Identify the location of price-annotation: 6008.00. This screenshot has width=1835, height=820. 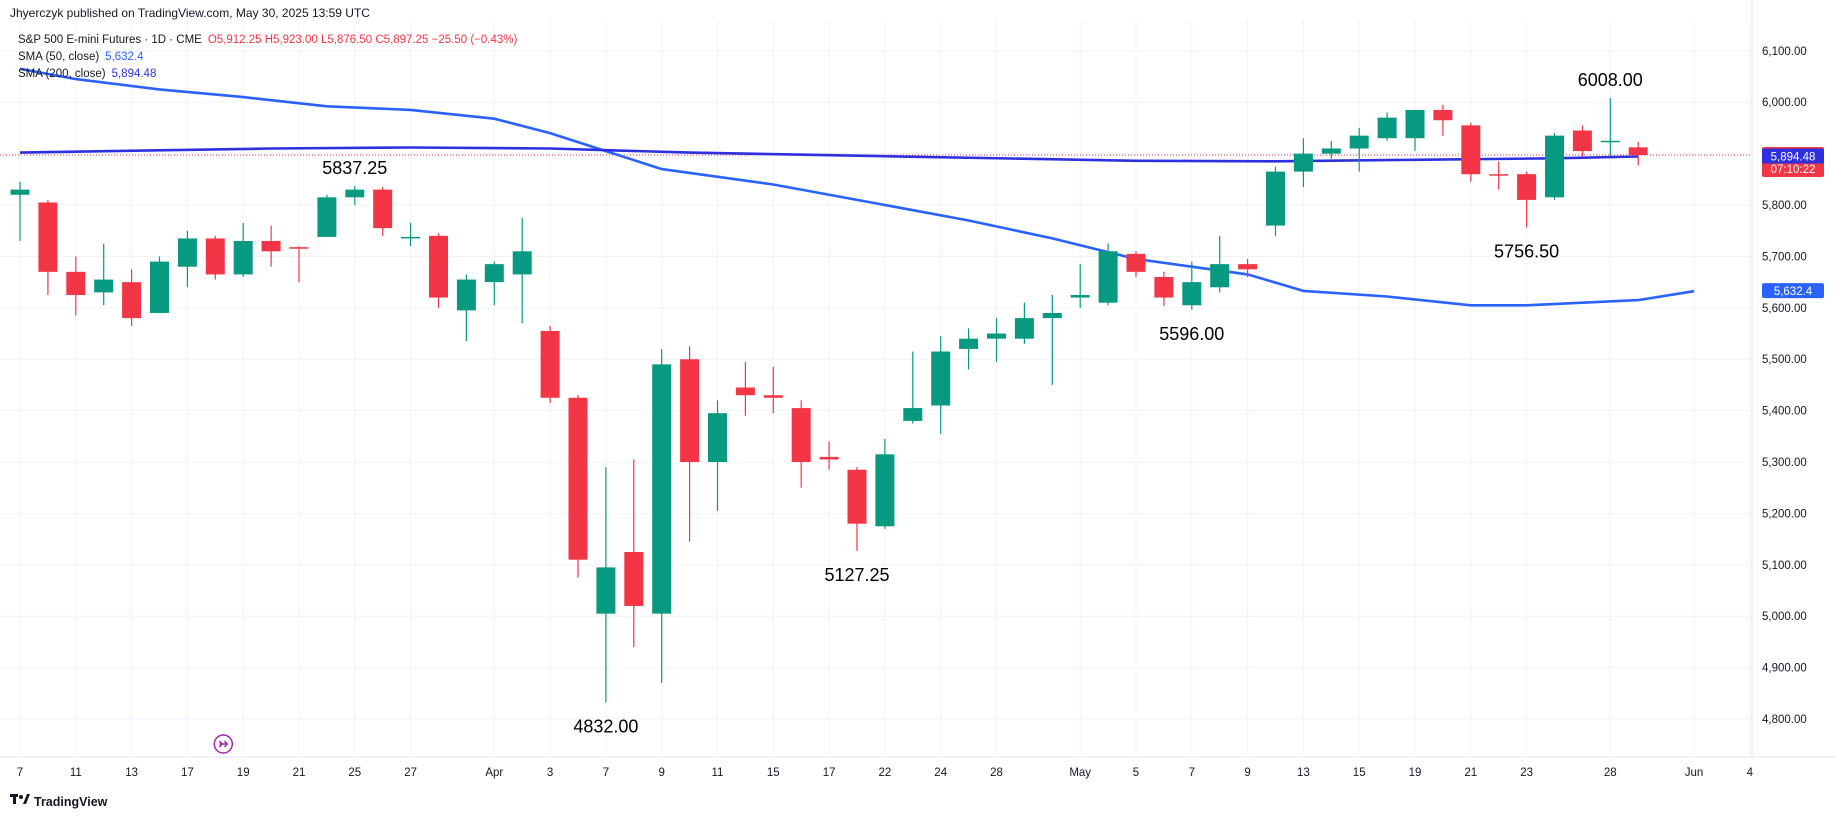
(1610, 80).